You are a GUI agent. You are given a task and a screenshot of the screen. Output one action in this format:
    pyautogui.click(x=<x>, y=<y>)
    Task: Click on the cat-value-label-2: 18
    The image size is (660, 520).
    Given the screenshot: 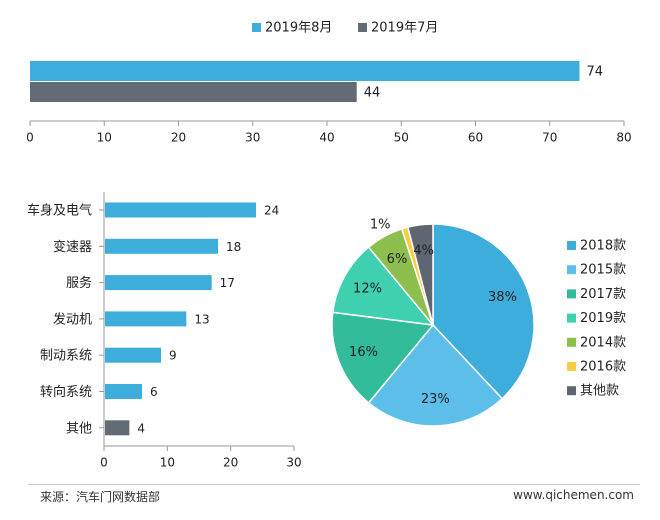 What is the action you would take?
    pyautogui.click(x=233, y=247)
    